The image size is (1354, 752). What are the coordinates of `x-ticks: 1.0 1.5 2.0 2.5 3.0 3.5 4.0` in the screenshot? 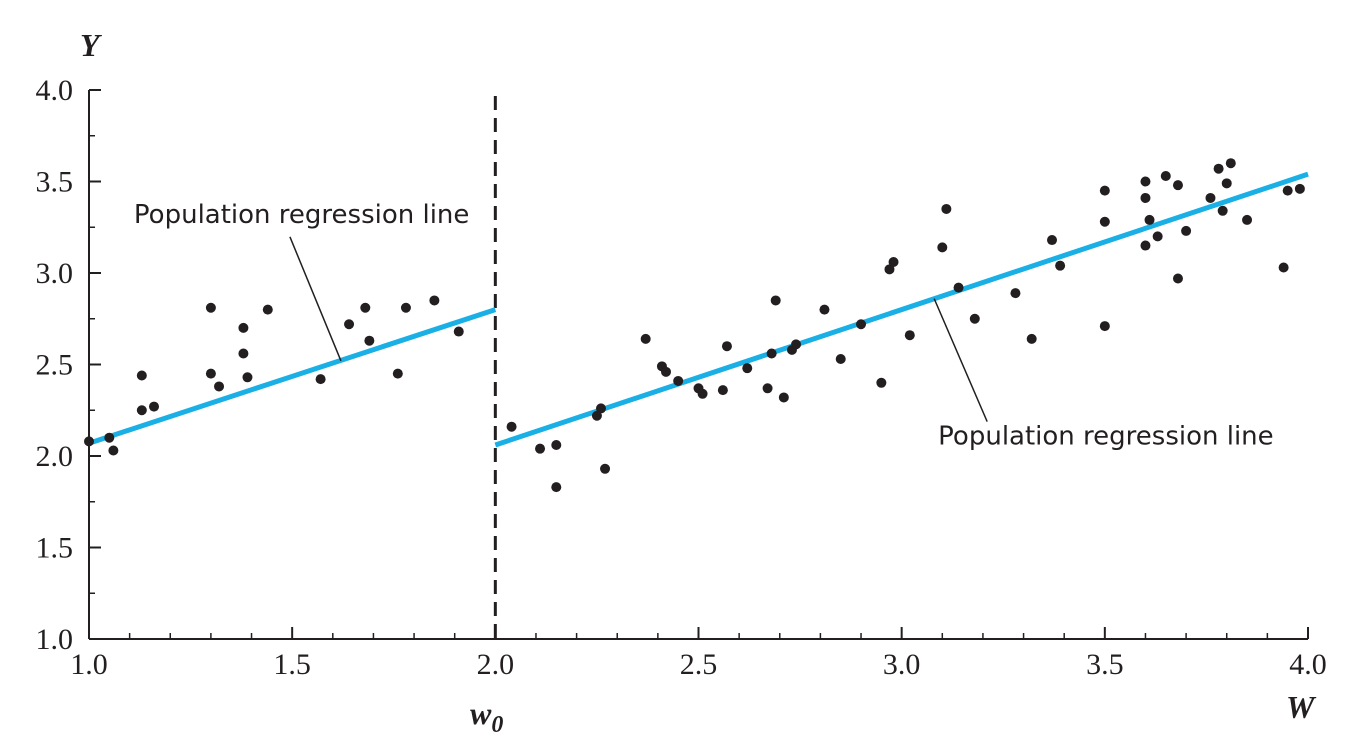 It's located at (698, 654).